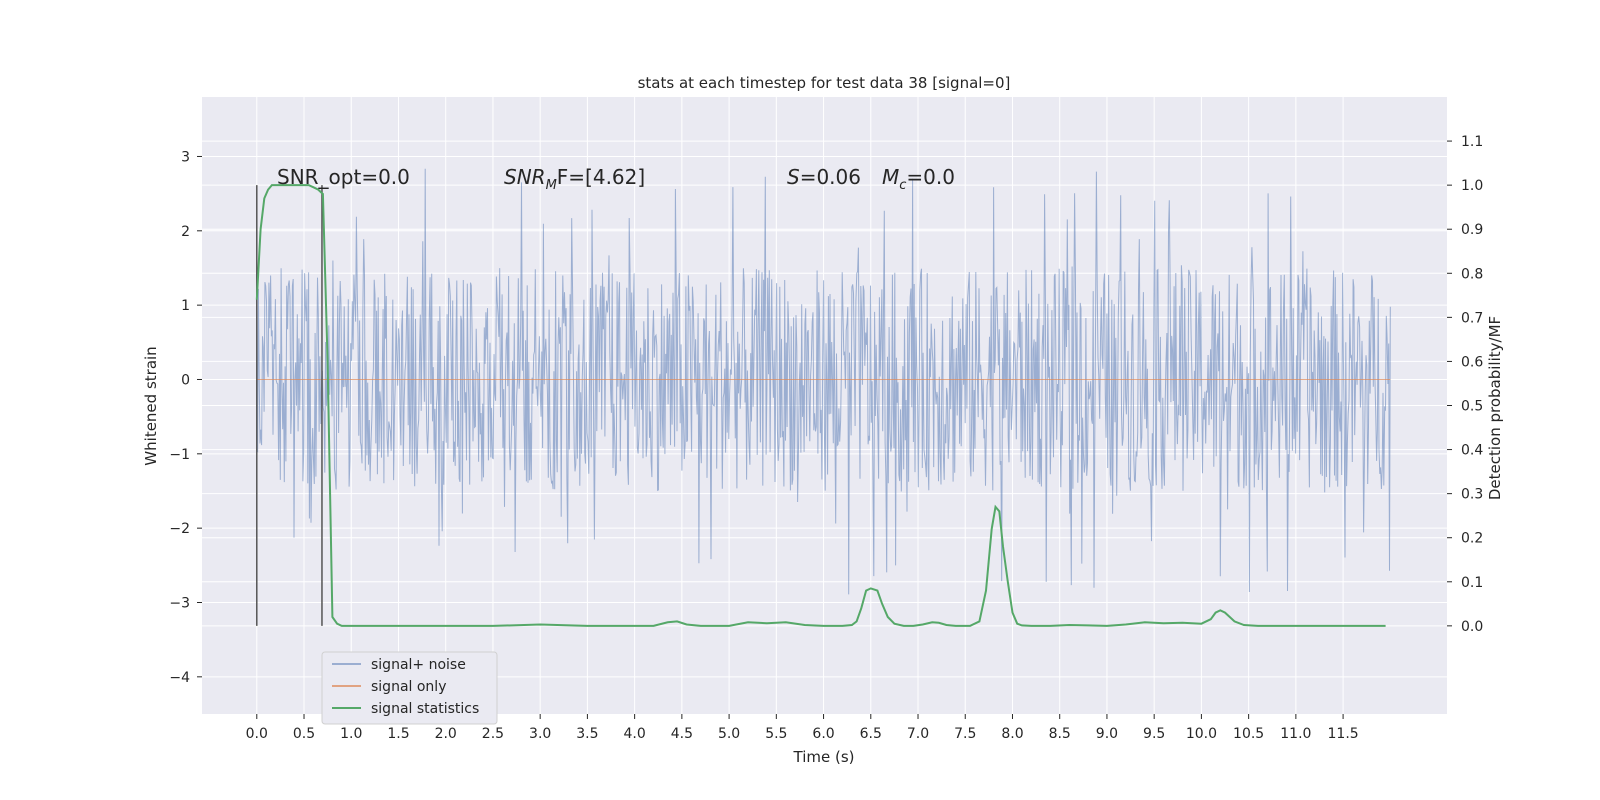  What do you see at coordinates (185, 306) in the screenshot?
I see `y-tick-label: 1` at bounding box center [185, 306].